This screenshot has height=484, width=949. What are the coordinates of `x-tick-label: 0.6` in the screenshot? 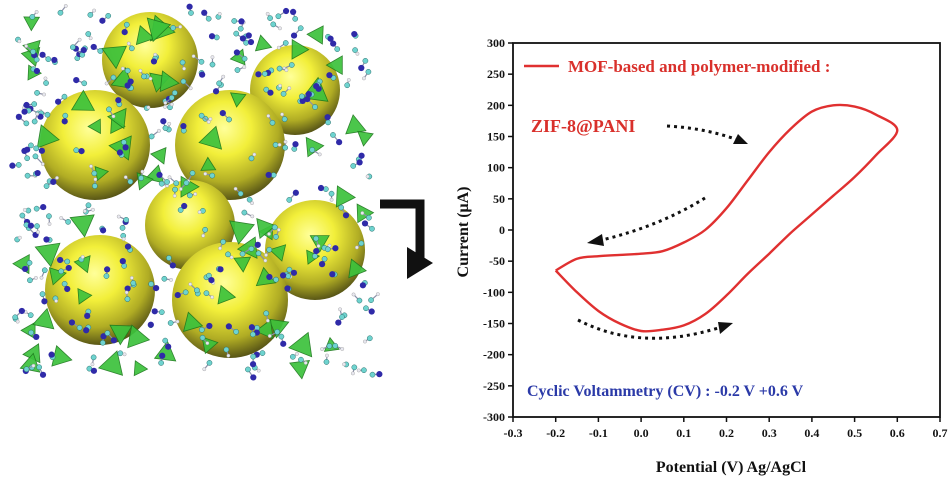 It's located at (897, 433).